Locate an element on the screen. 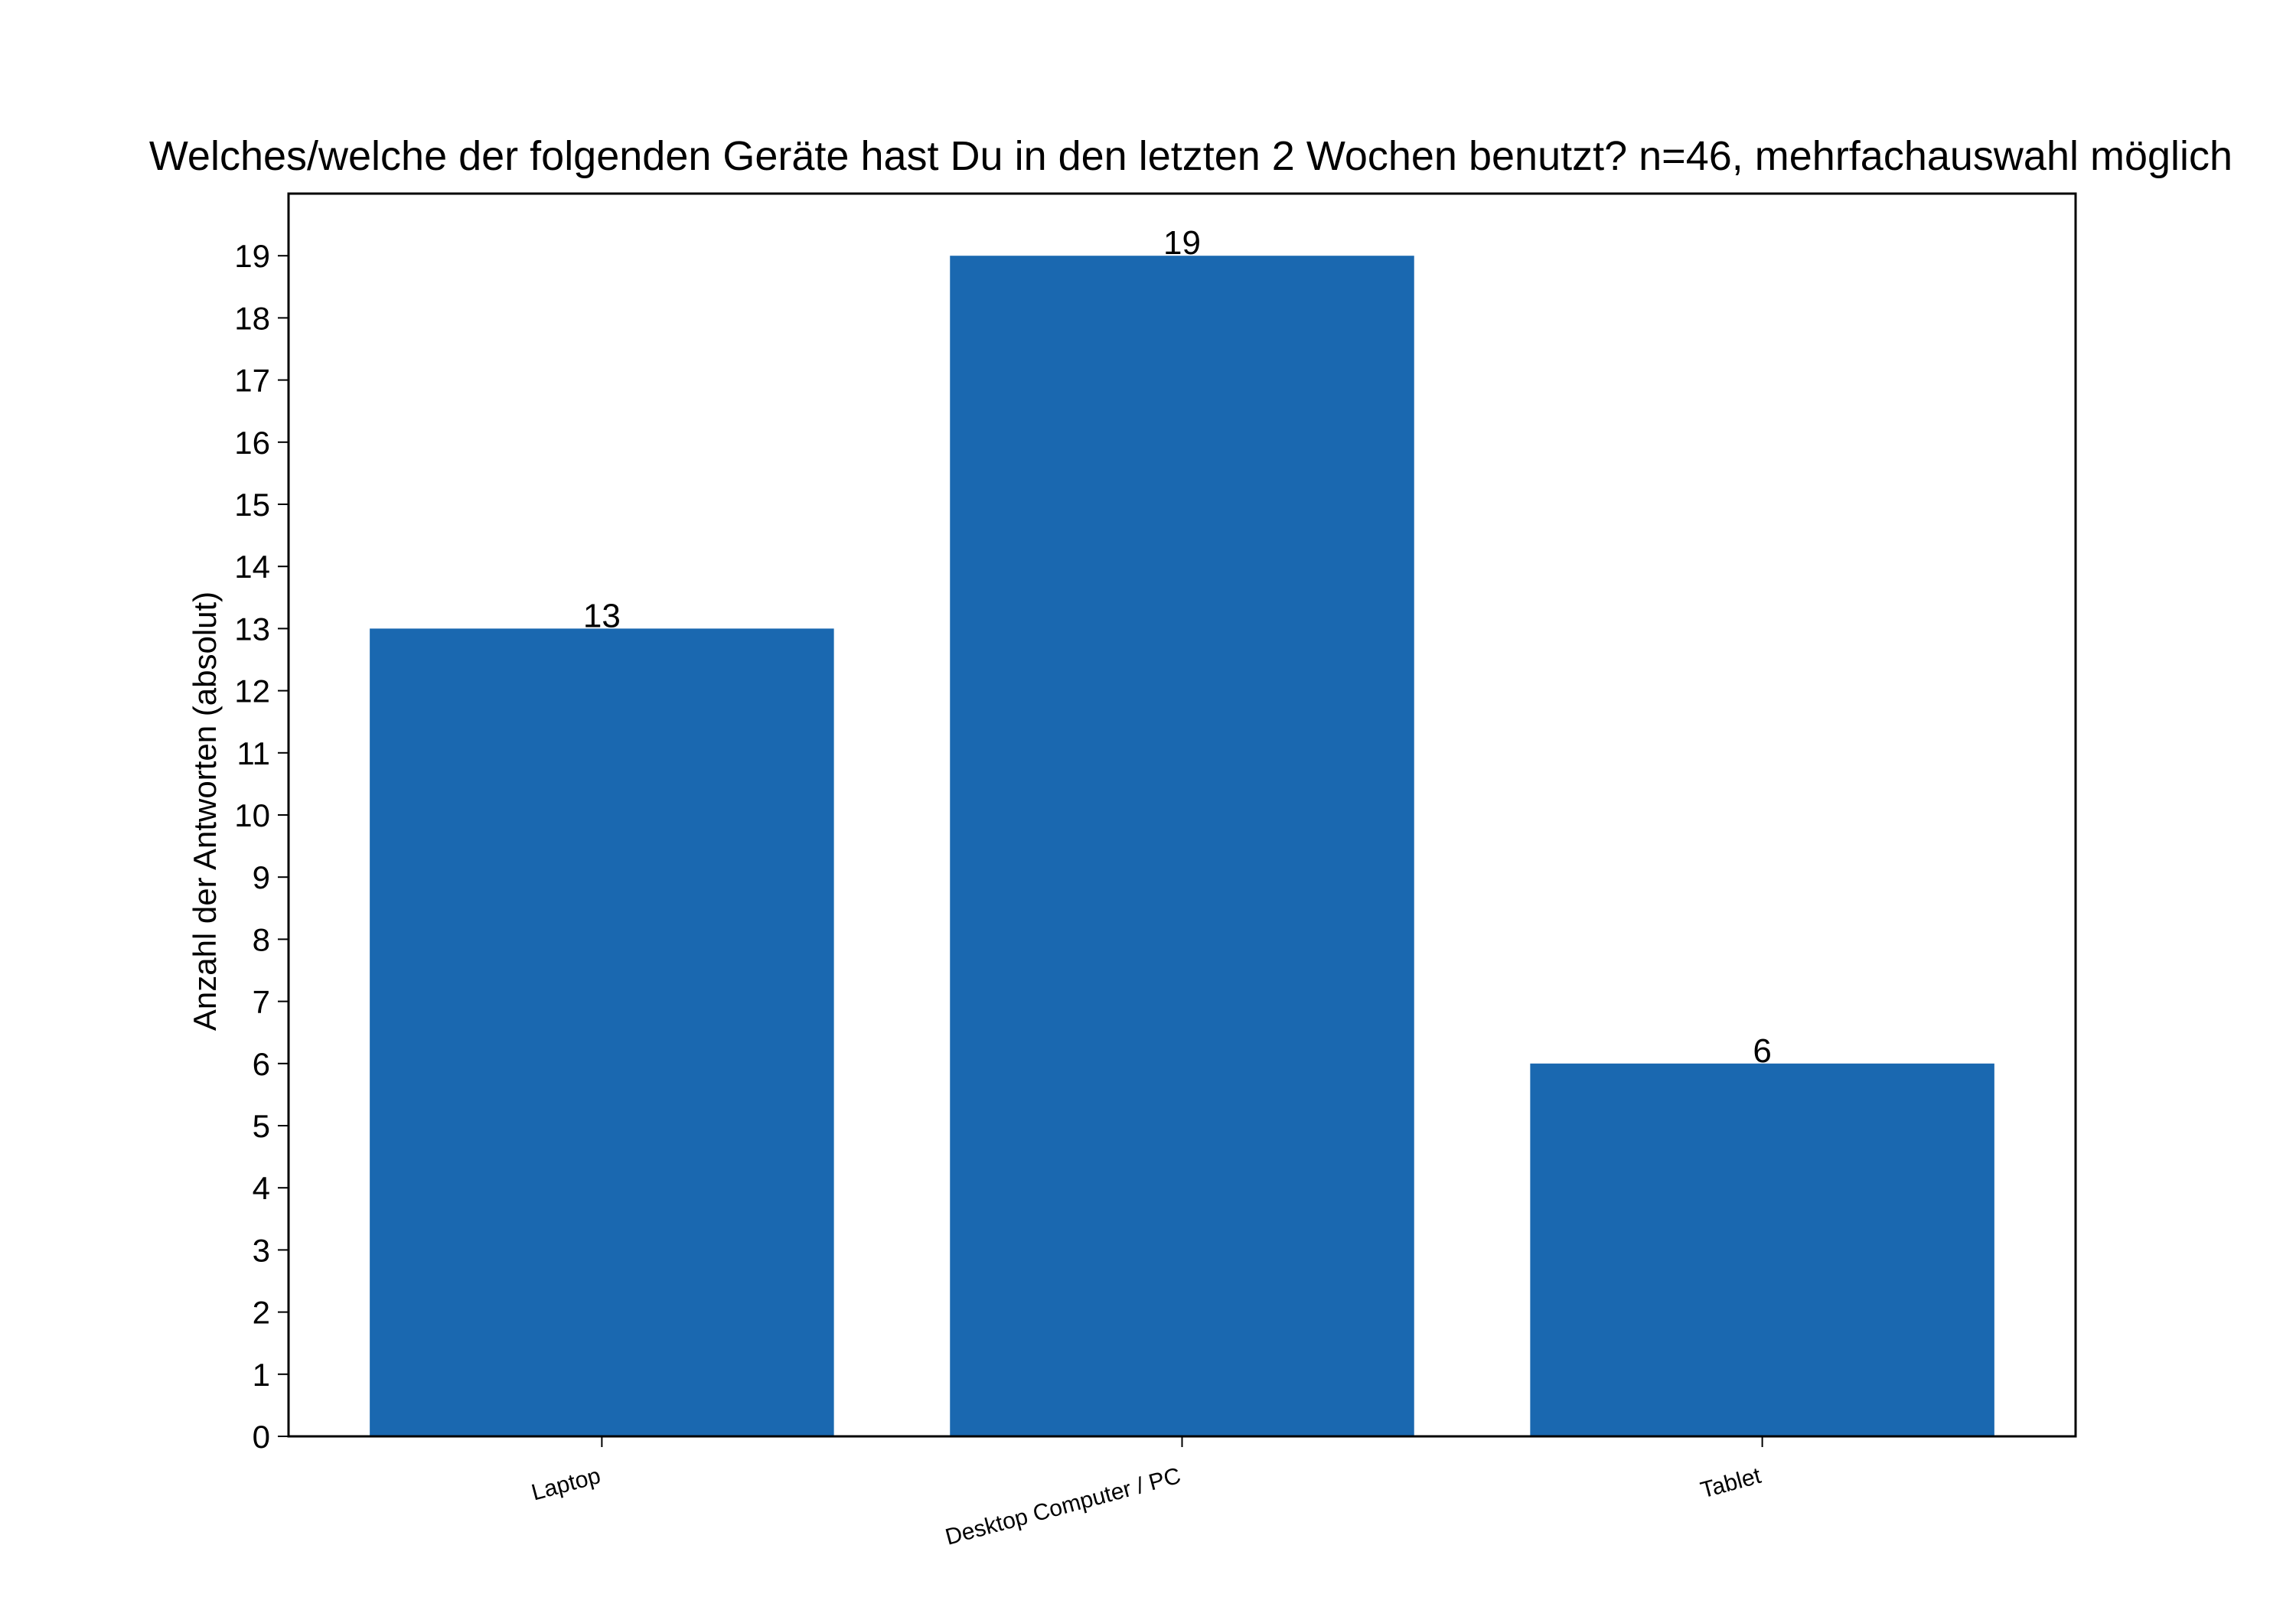 The image size is (2296, 1607). y-tick-label: 0 is located at coordinates (261, 1437).